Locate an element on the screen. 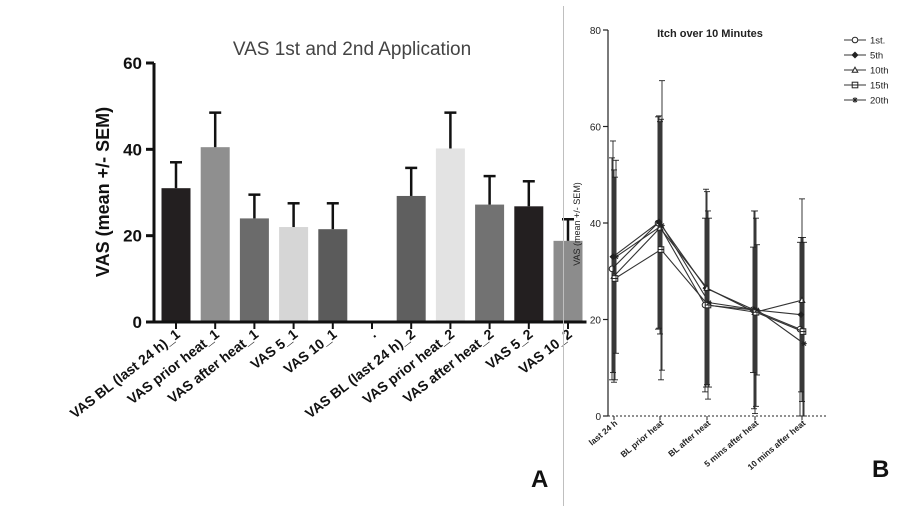 The image size is (907, 506). y-tick-label: 80 is located at coordinates (596, 31).